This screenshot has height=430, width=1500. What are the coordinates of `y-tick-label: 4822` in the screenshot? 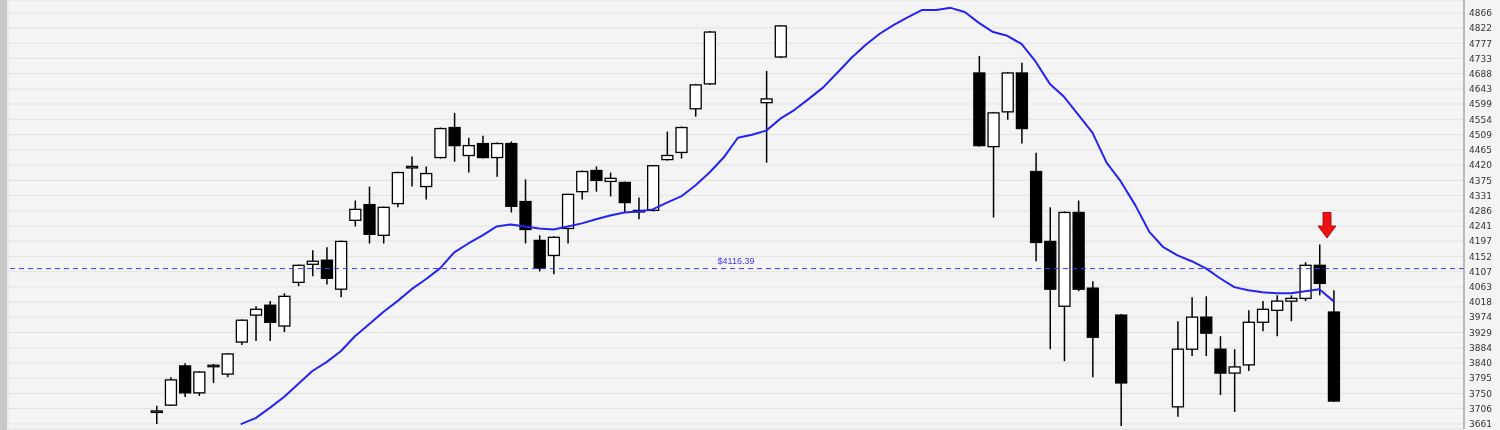 It's located at (1480, 28).